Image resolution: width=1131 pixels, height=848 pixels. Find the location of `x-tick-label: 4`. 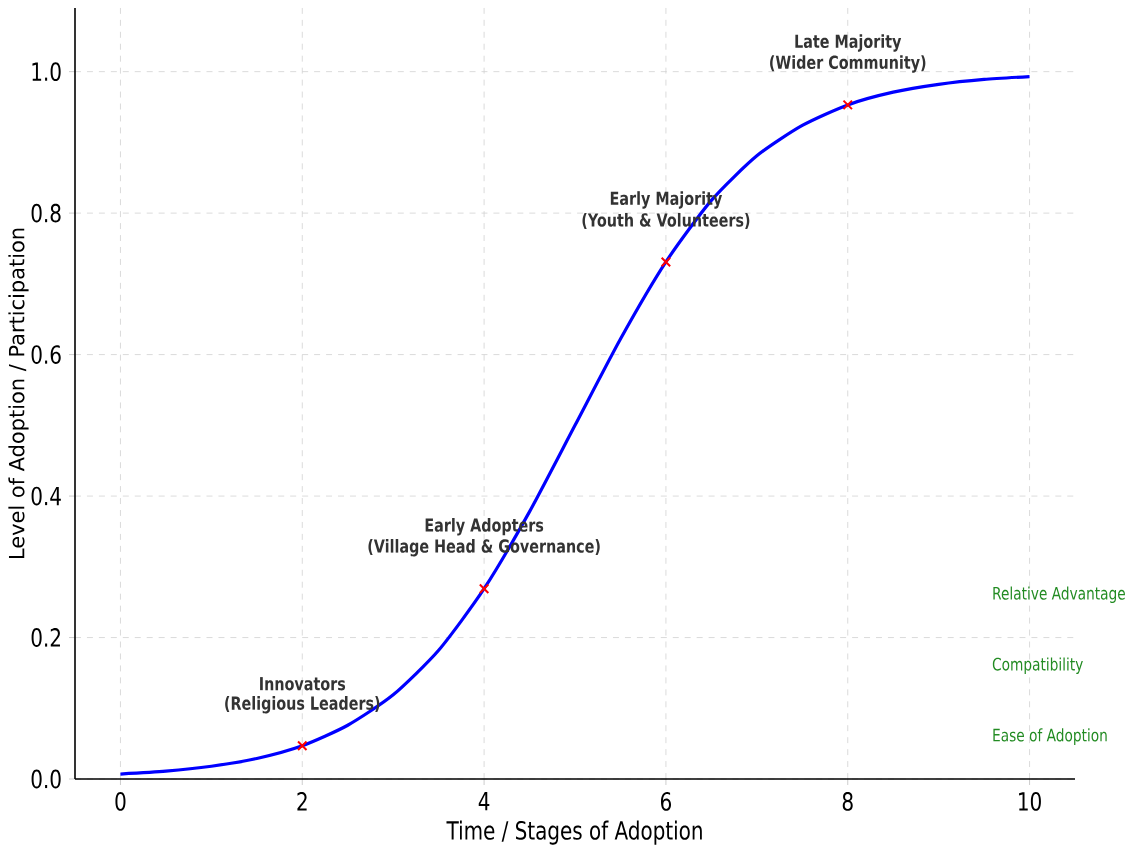

x-tick-label: 4 is located at coordinates (484, 801).